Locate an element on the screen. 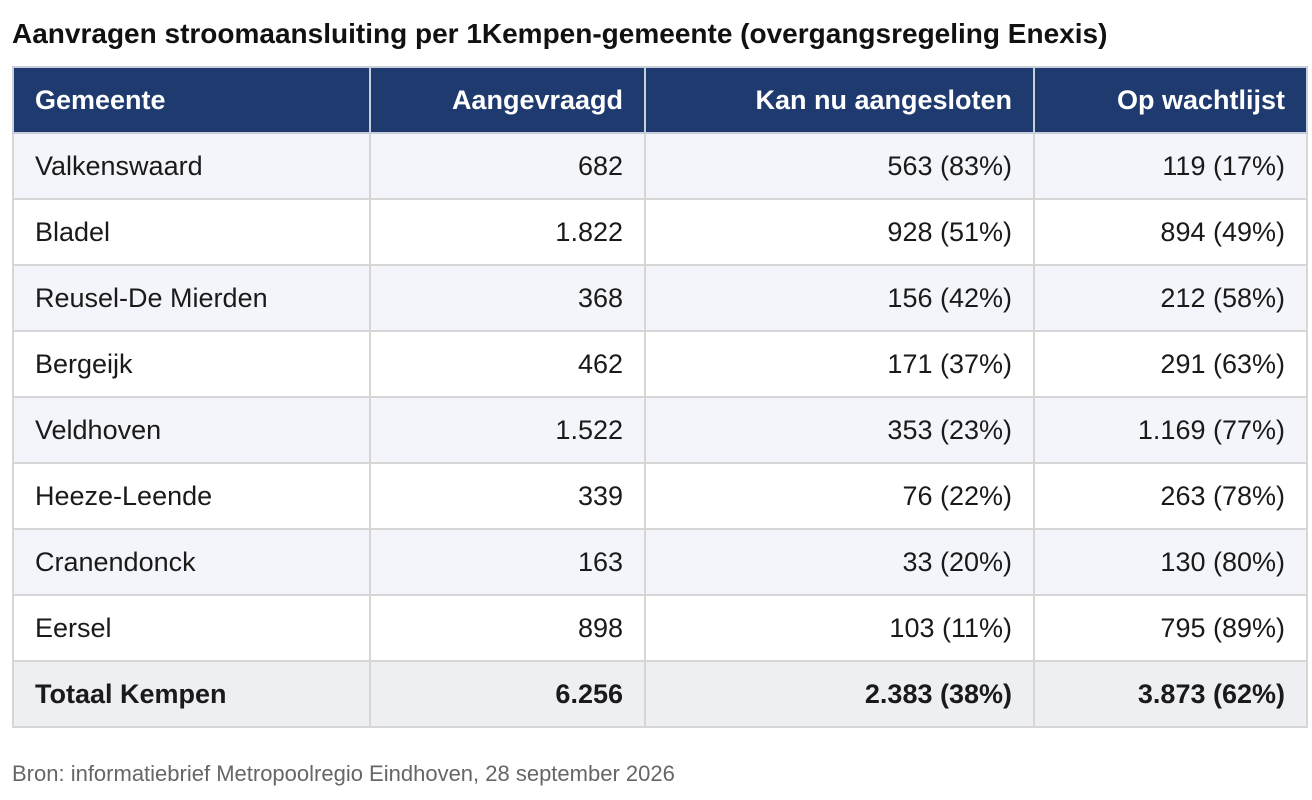 The height and width of the screenshot is (800, 1312). cell-gemeente: Heeze-Leende is located at coordinates (191, 496).